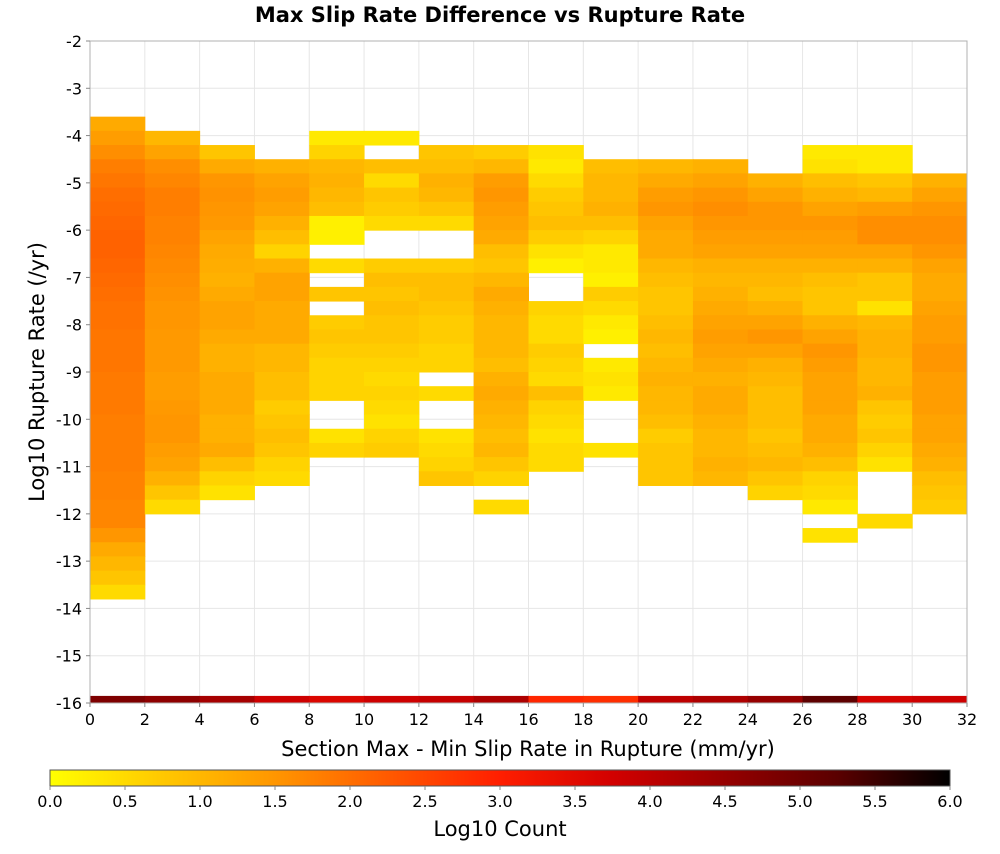 This screenshot has height=854, width=1000. Describe the element at coordinates (90, 719) in the screenshot. I see `x-tick-label: 0` at that location.